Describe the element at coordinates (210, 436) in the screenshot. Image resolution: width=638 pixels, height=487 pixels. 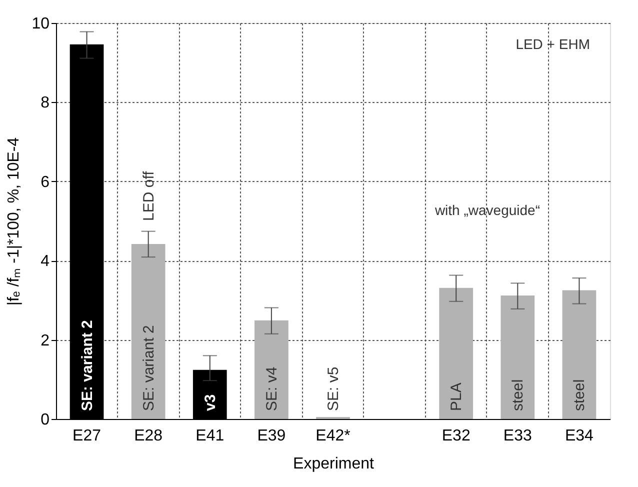
I see `x-tick-label: E41` at that location.